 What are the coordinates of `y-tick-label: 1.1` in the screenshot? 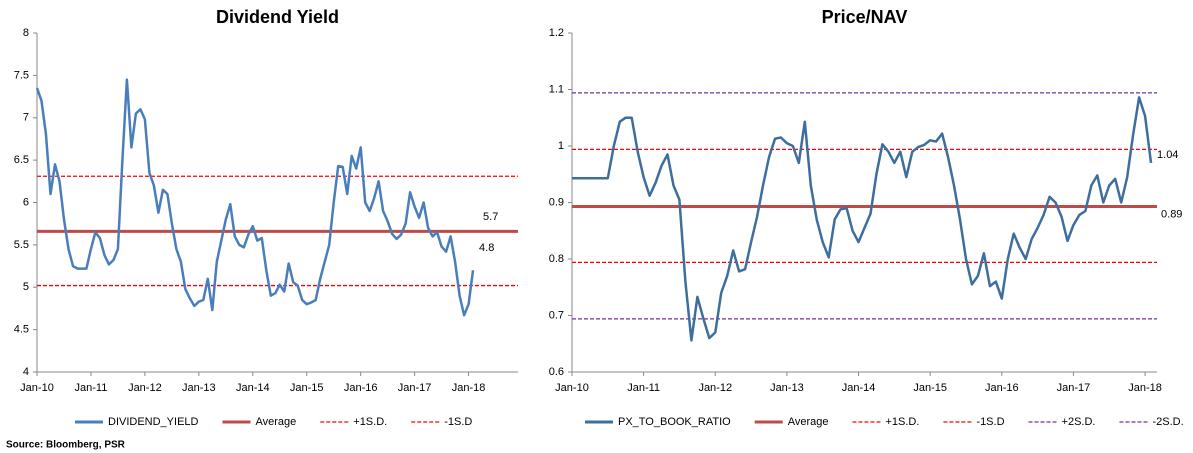 It's located at (556, 89).